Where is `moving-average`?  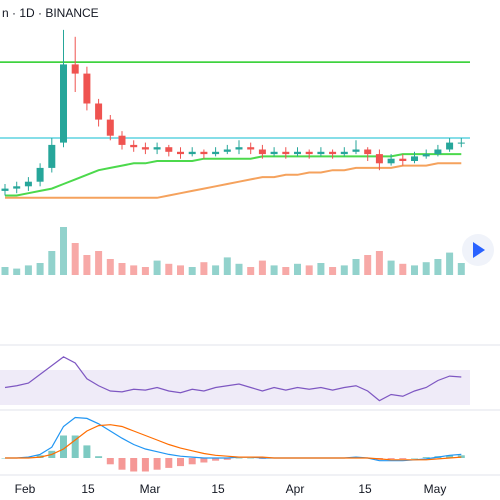 moving-average is located at coordinates (233, 180).